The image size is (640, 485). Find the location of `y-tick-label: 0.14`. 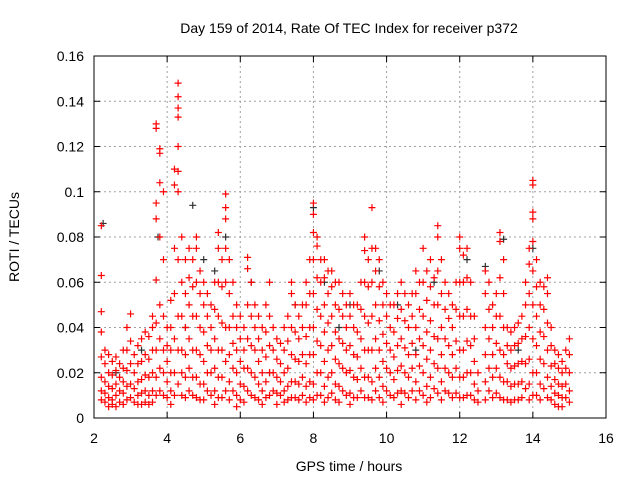

y-tick-label: 0.14 is located at coordinates (70, 101).